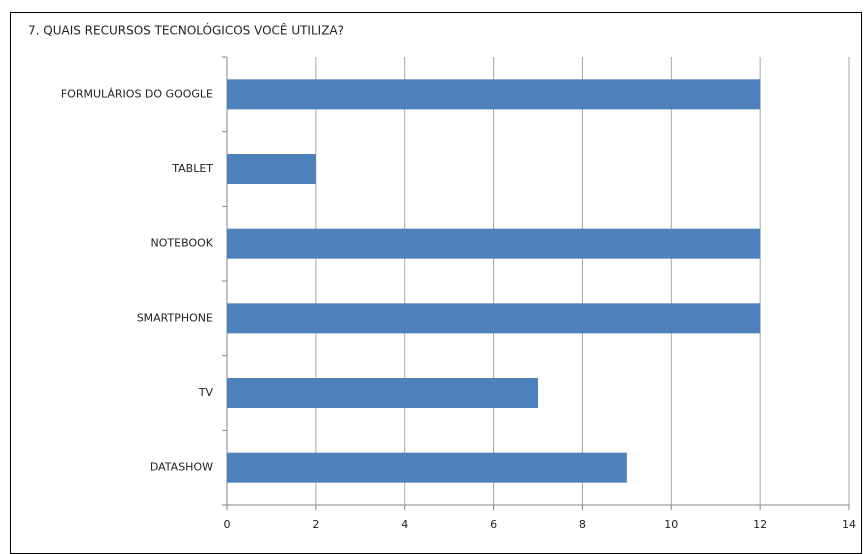 The height and width of the screenshot is (554, 864). What do you see at coordinates (137, 93) in the screenshot?
I see `y-tick-label: FORMULÁRIOS DO GOOGLE` at bounding box center [137, 93].